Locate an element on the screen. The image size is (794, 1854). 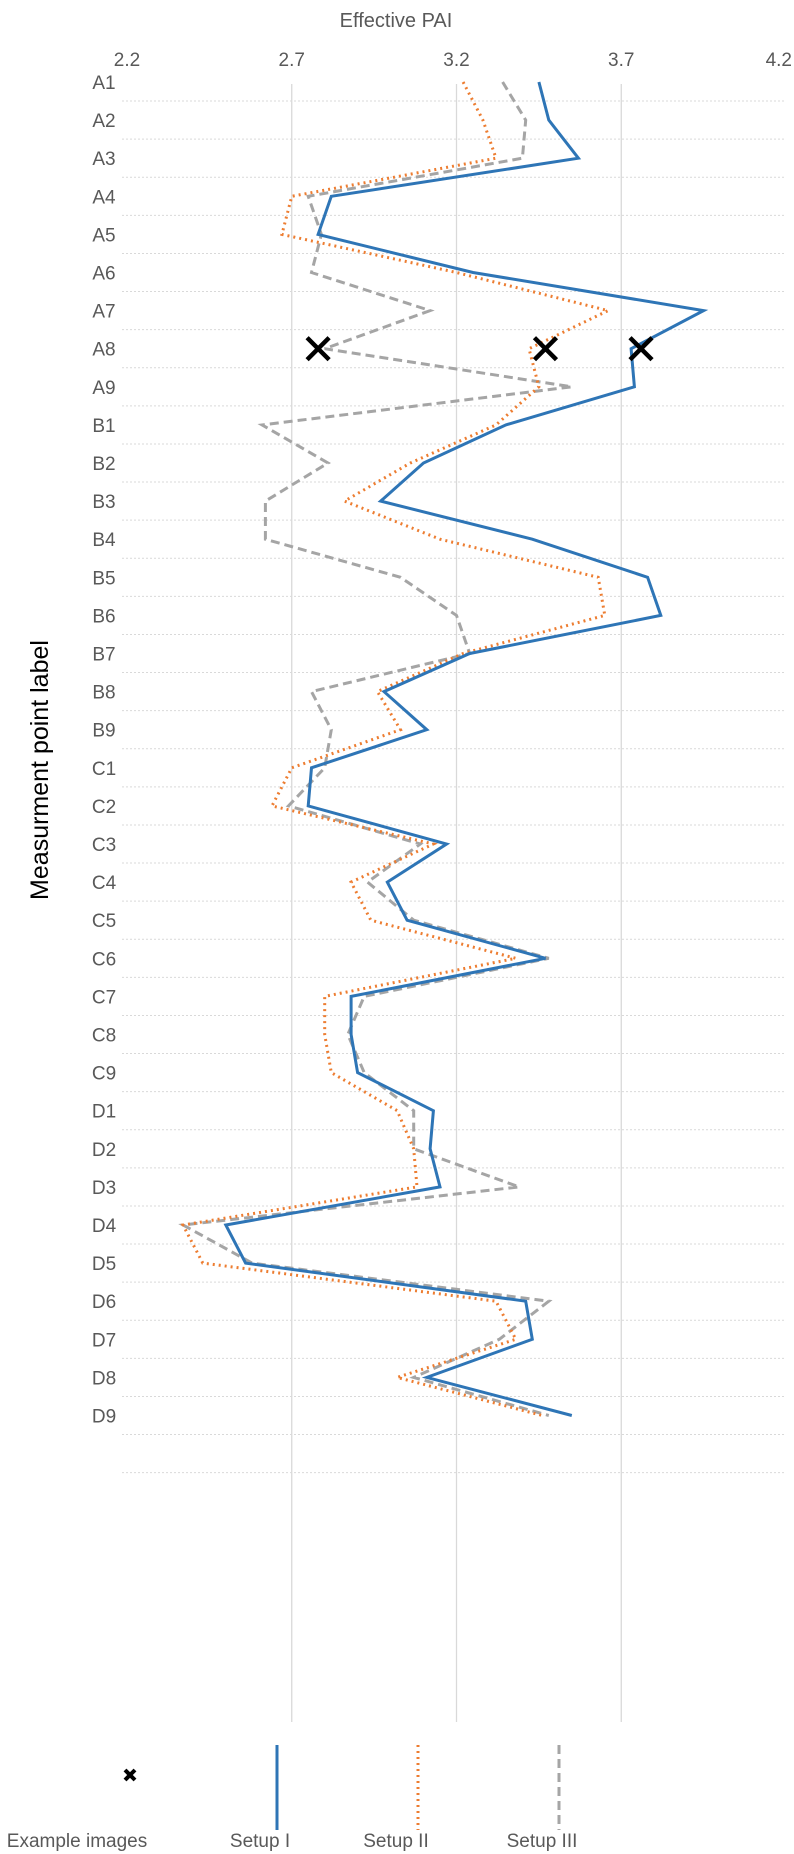
y-tick-label: D8 is located at coordinates (104, 1378).